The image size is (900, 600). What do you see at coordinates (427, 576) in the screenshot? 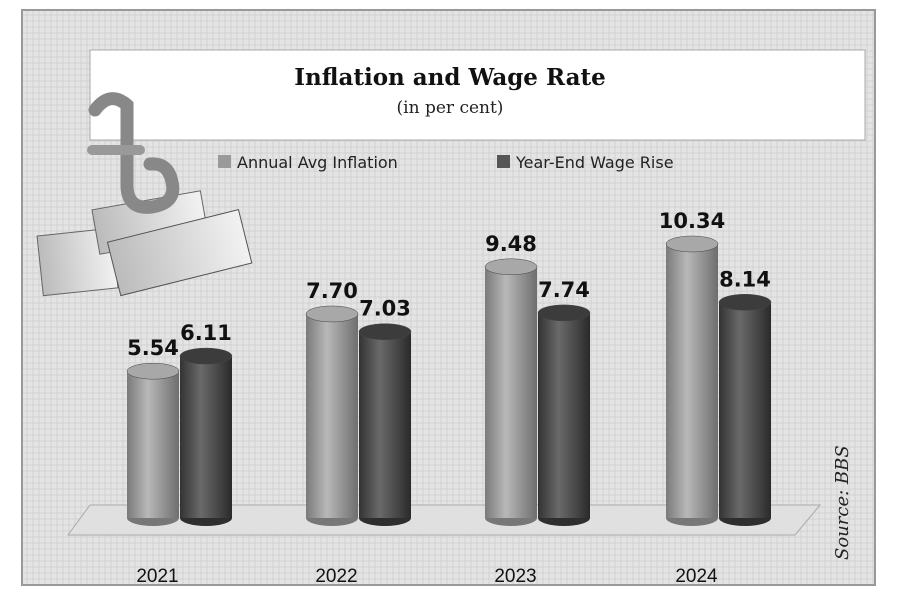
I see `x-axis-ticks: 2021 2022 2023 2024` at bounding box center [427, 576].